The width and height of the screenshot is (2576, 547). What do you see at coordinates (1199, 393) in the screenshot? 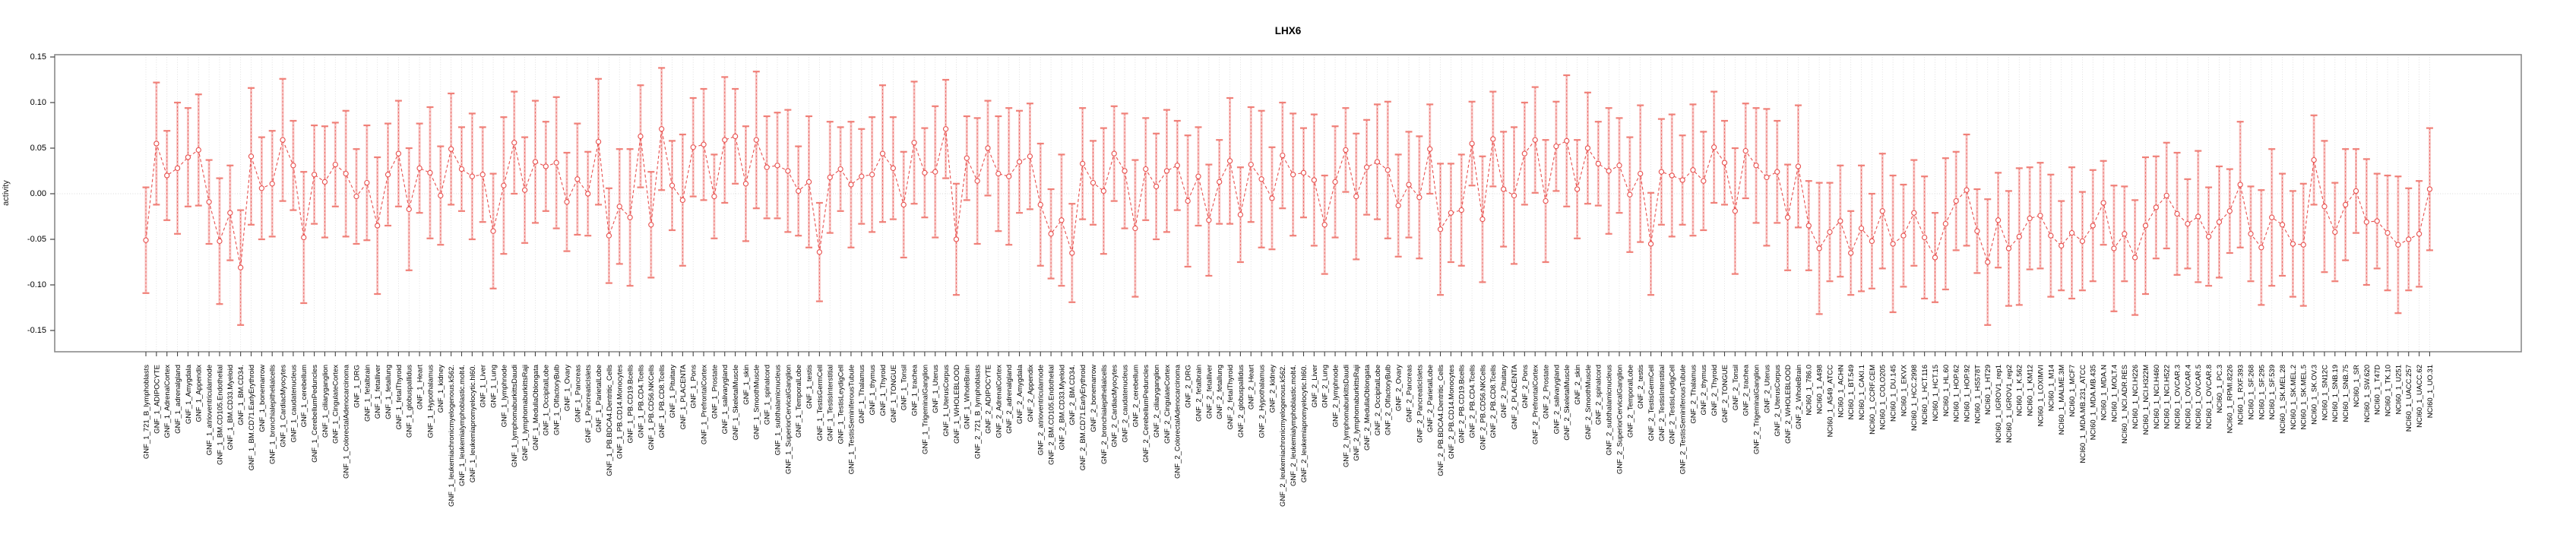
I see `x-tick-label: GNF_2_fetalbrain` at bounding box center [1199, 393].